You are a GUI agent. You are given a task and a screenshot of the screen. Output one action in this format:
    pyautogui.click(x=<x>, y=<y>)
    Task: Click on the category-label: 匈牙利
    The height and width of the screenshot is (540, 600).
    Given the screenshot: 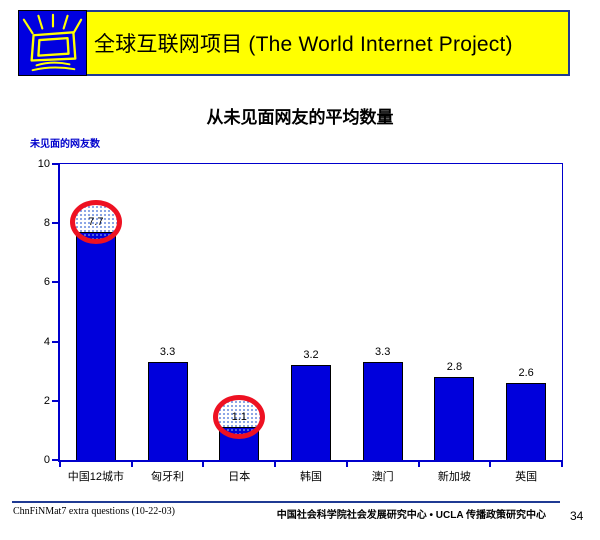 What is the action you would take?
    pyautogui.click(x=168, y=477)
    